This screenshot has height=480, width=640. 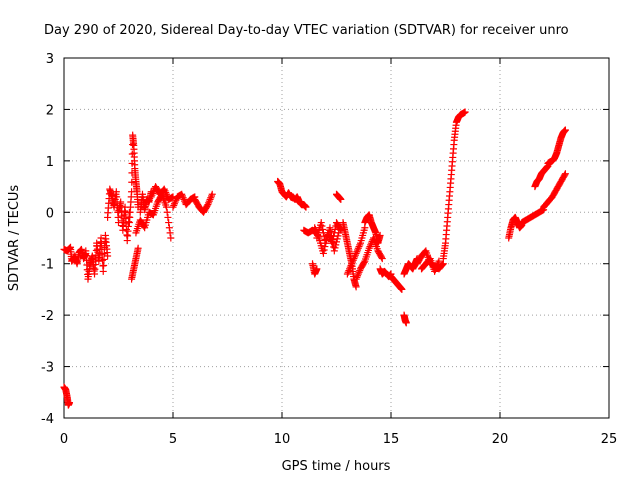 What do you see at coordinates (50, 162) in the screenshot?
I see `y-tick-label: 1` at bounding box center [50, 162].